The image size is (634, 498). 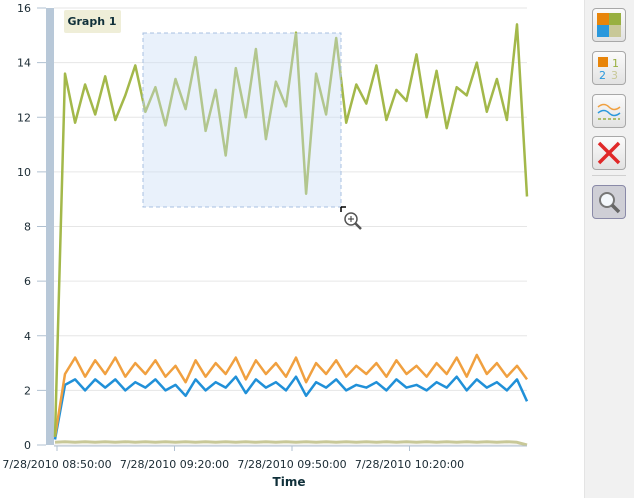 I want to click on series-line-orange, so click(x=291, y=395).